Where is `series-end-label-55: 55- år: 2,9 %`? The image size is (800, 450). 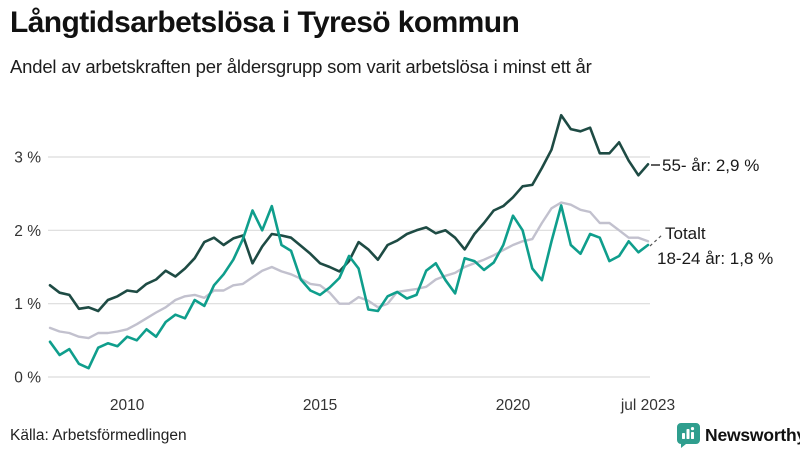
series-end-label-55: 55- år: 2,9 % is located at coordinates (711, 165).